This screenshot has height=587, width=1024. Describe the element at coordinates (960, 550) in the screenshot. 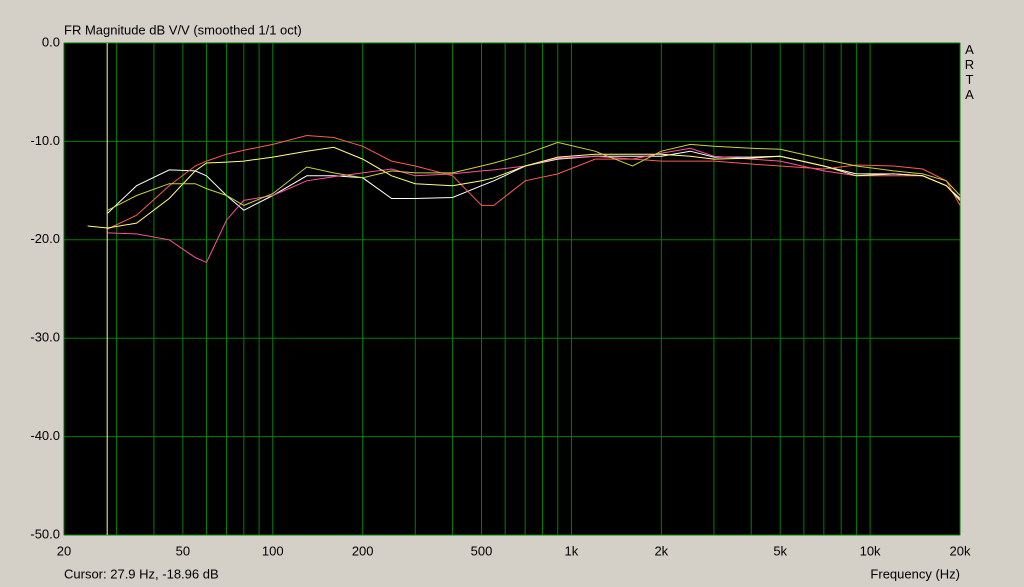

I see `x-tick-label: 20k` at that location.